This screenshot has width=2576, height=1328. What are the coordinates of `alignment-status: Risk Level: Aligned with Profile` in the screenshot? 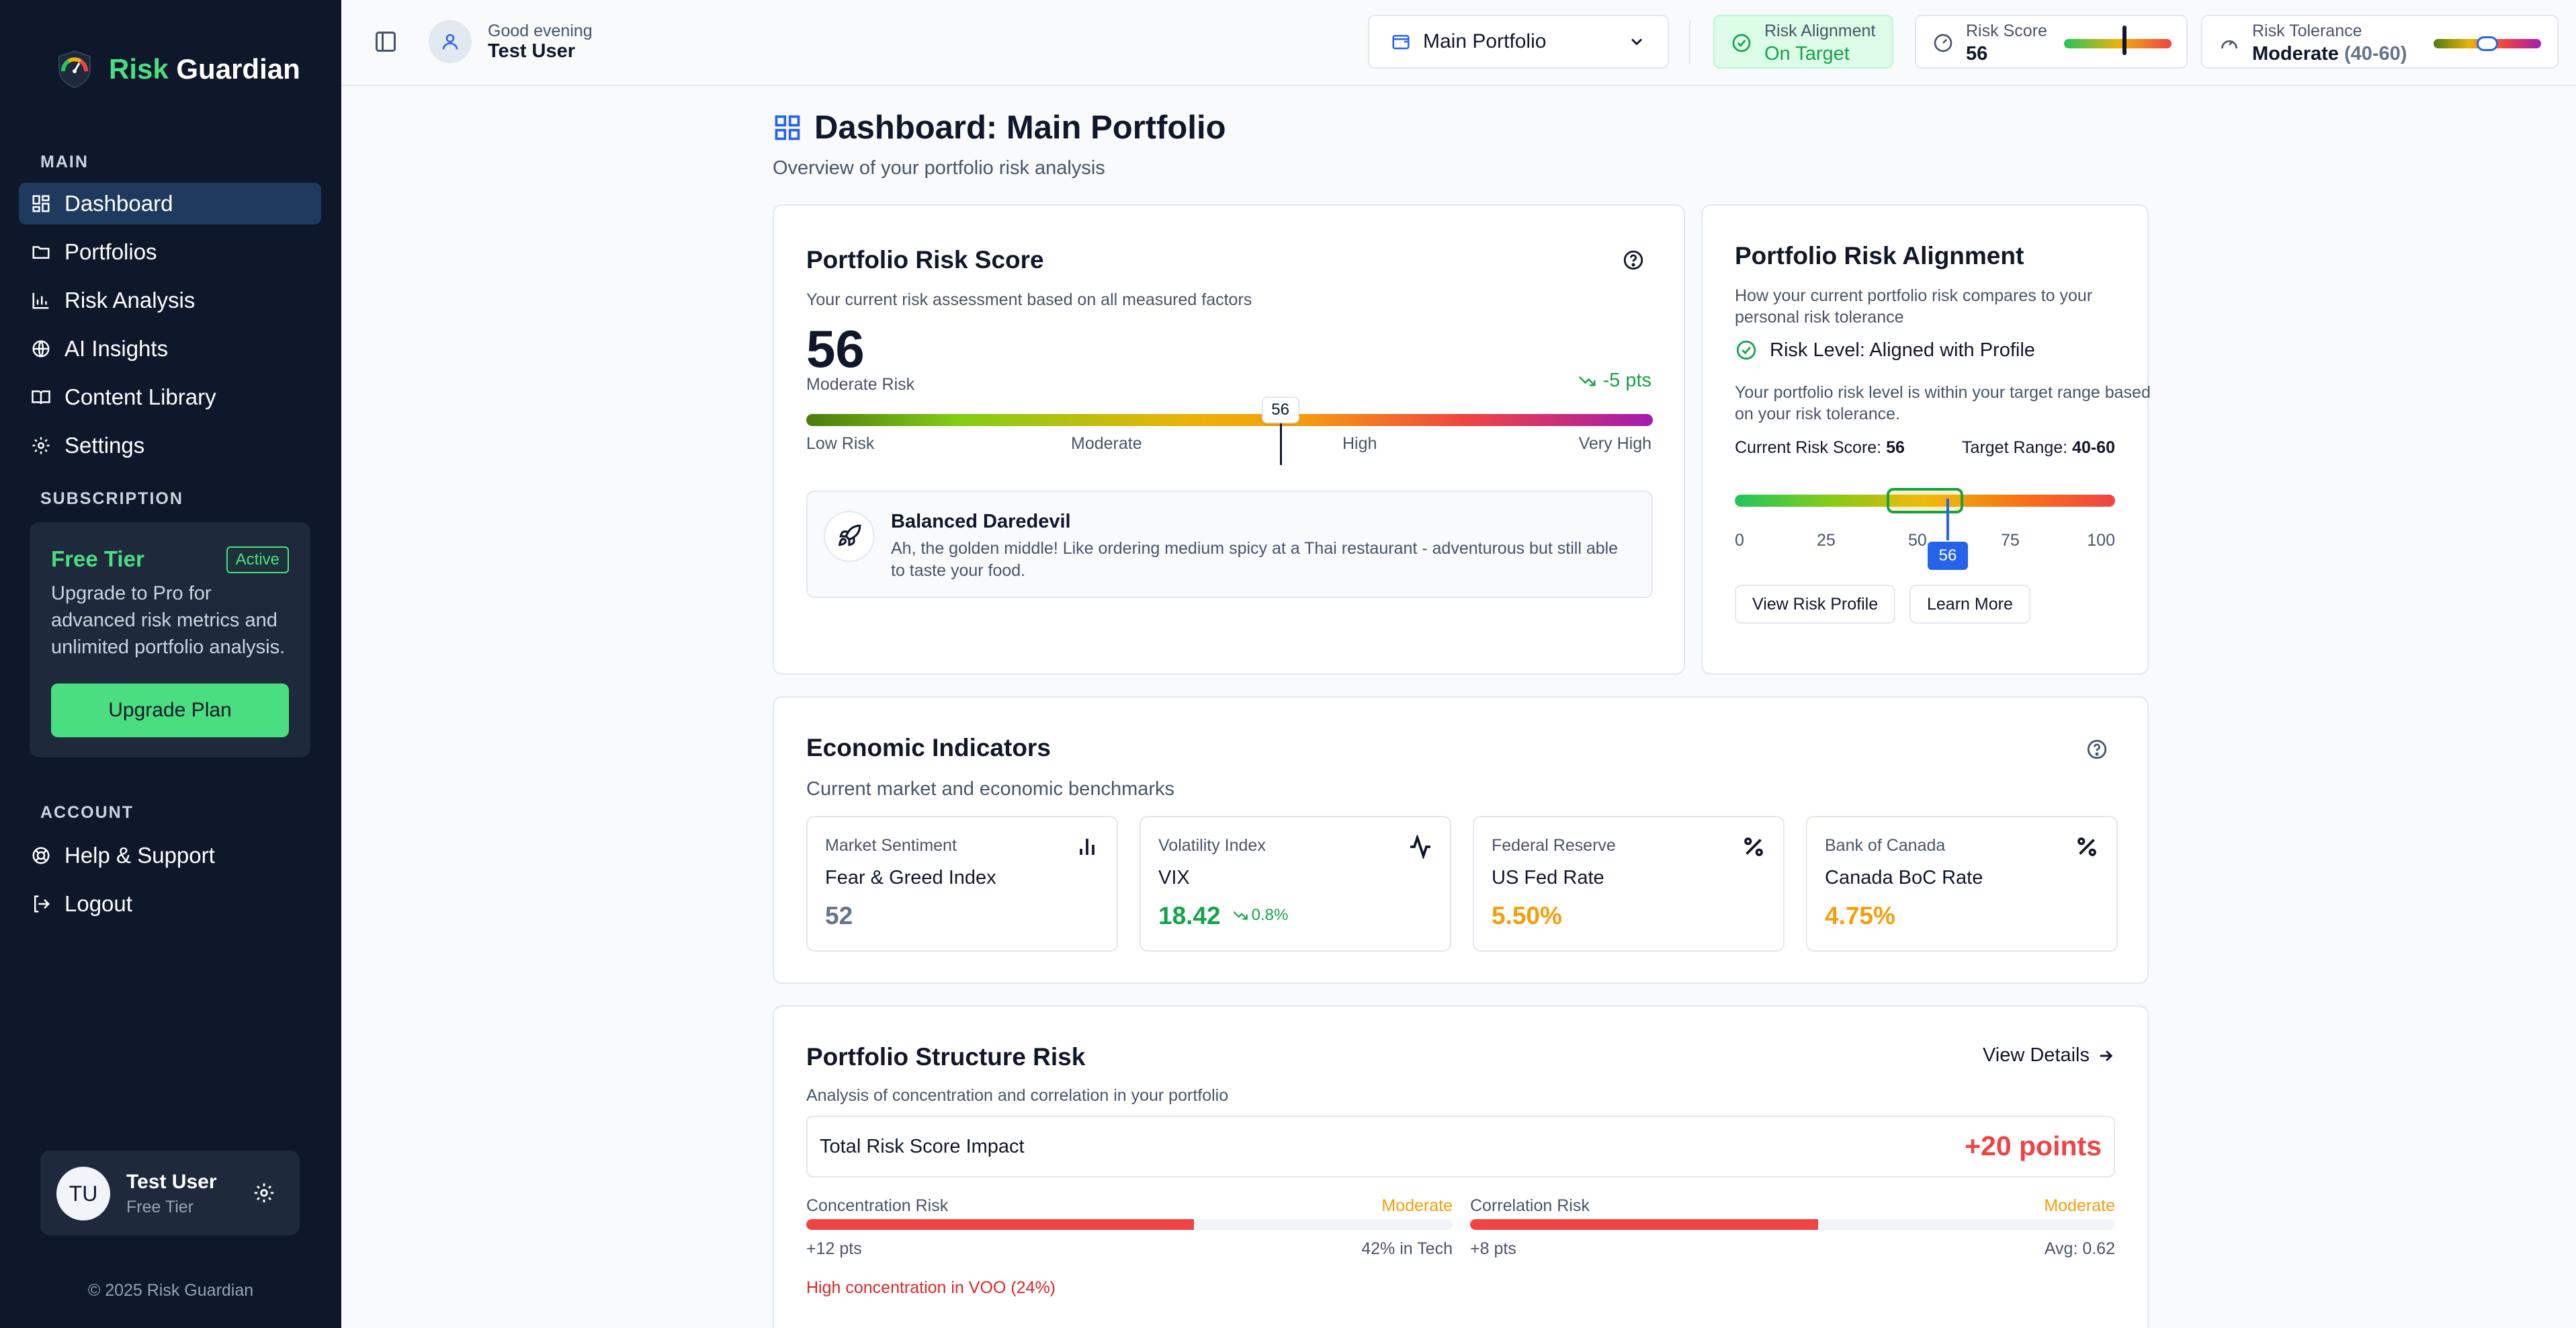 It's located at (1885, 350).